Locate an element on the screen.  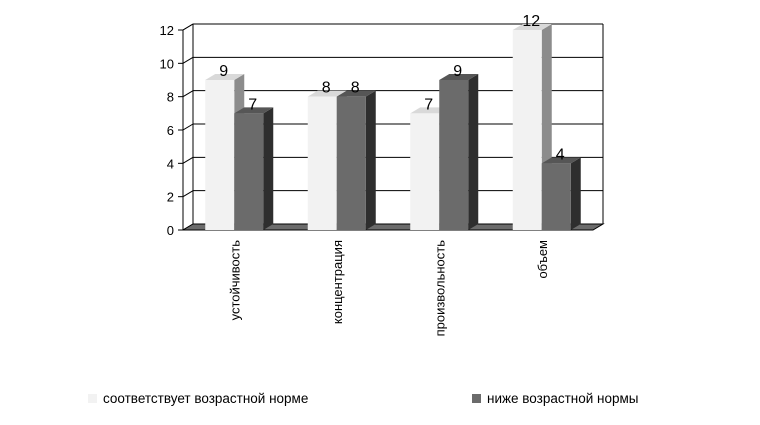
y-tick-label: 12 is located at coordinates (167, 30).